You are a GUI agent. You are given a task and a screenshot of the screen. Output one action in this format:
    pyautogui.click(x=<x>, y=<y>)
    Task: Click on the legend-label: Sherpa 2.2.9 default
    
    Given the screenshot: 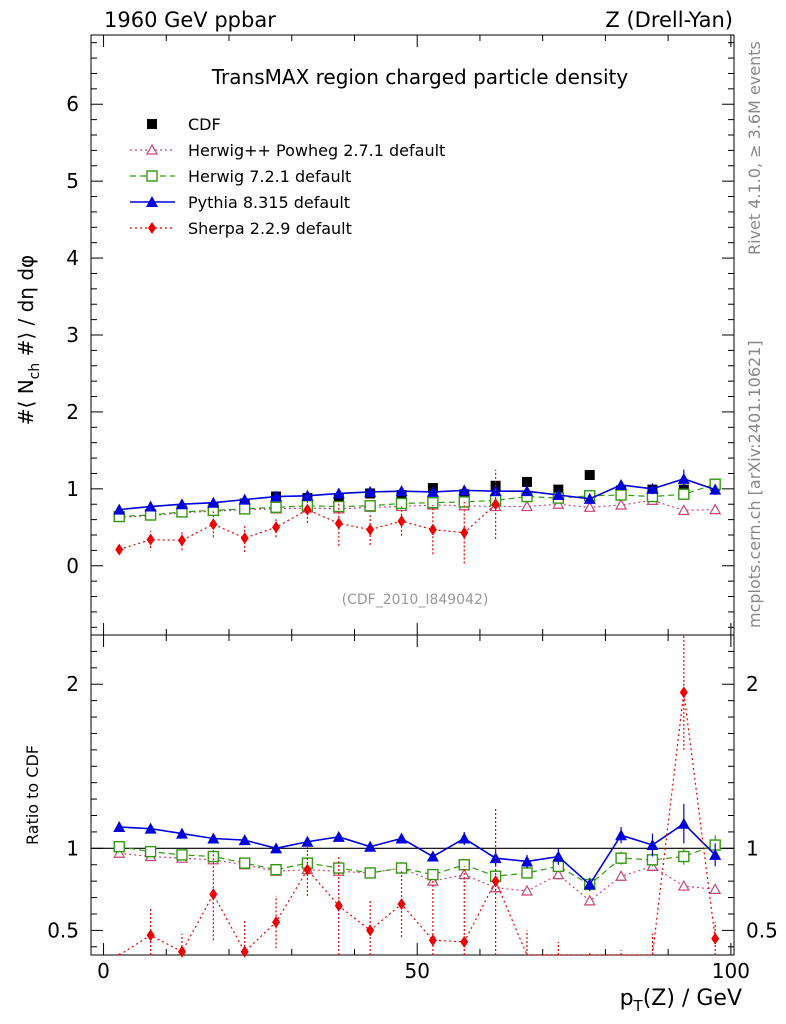 What is the action you would take?
    pyautogui.click(x=270, y=228)
    